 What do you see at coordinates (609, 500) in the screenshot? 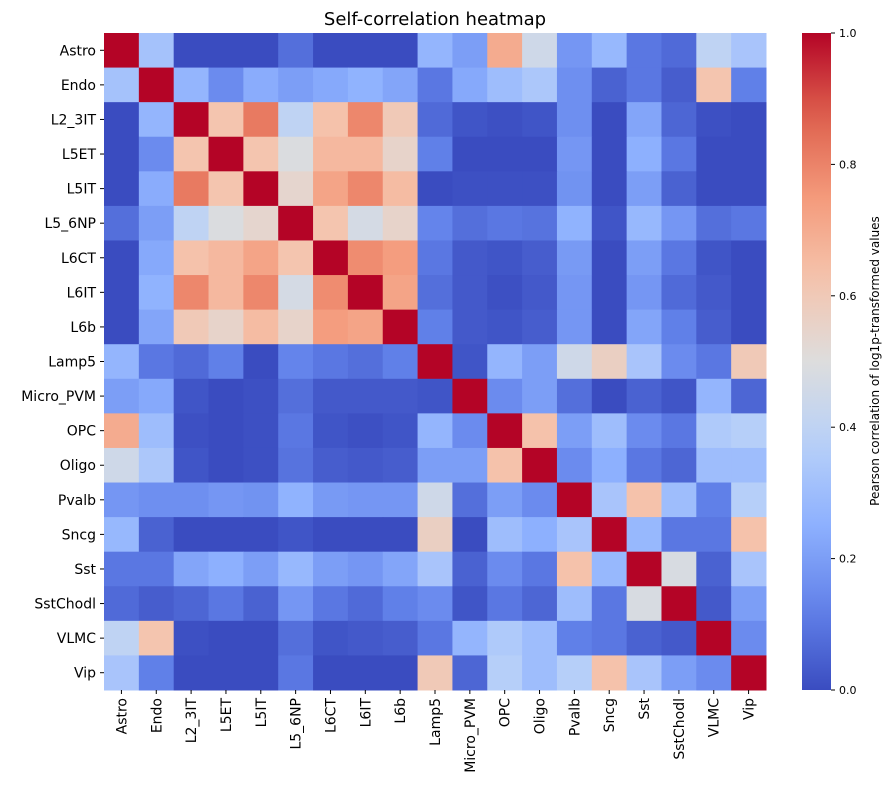
I see `heatmap-cell-Pvalb-Sncg` at bounding box center [609, 500].